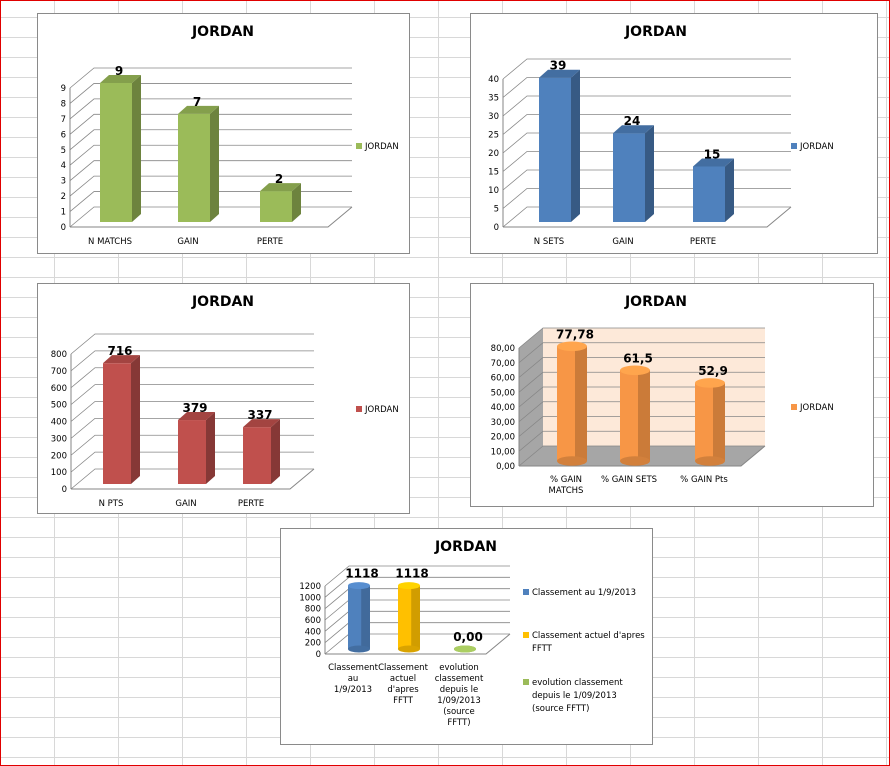 The image size is (890, 766). I want to click on x-tick-label: evolution, so click(459, 668).